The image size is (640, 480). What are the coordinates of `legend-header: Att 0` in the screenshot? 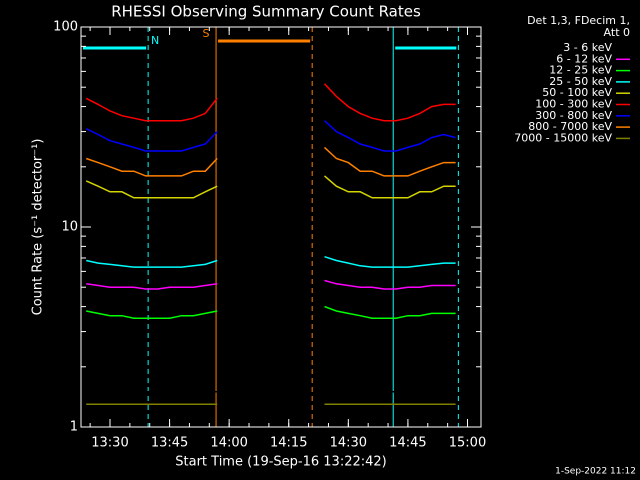 It's located at (617, 32).